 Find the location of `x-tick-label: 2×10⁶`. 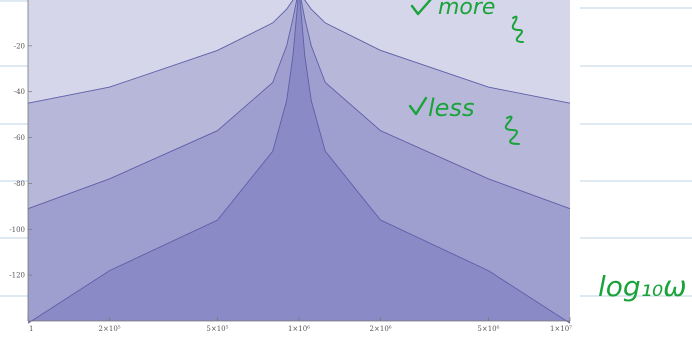

x-tick-label: 2×10⁶ is located at coordinates (381, 329).